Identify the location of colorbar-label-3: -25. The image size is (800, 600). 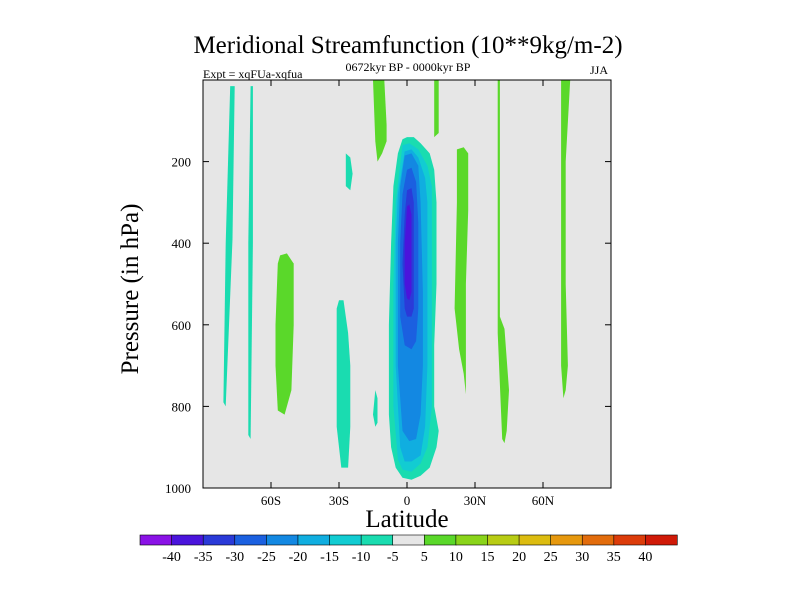
(266, 557).